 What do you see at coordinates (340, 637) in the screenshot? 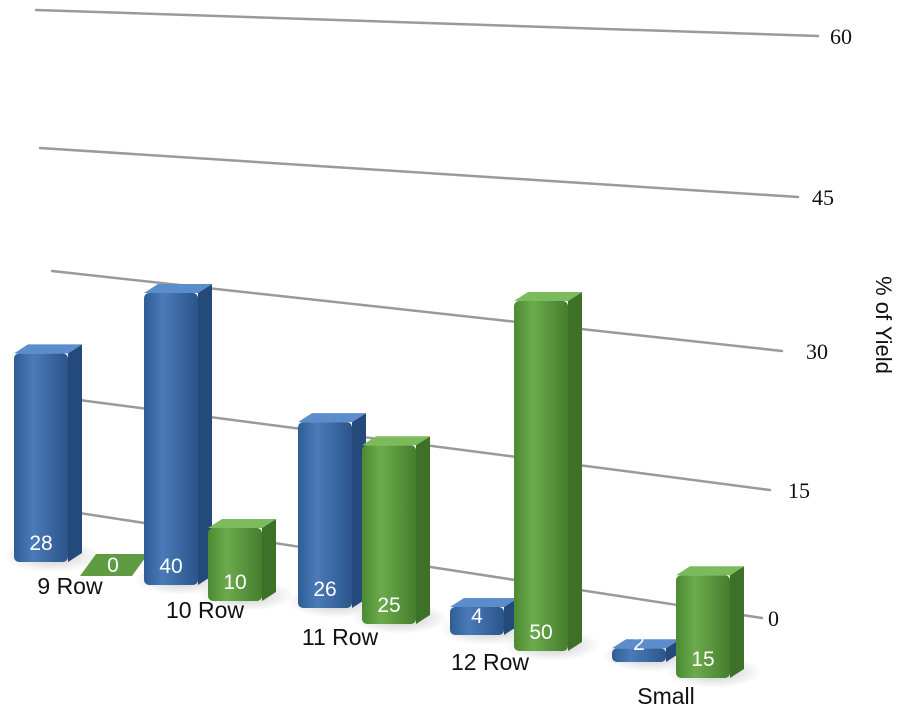
I see `category-label: 11 Row` at bounding box center [340, 637].